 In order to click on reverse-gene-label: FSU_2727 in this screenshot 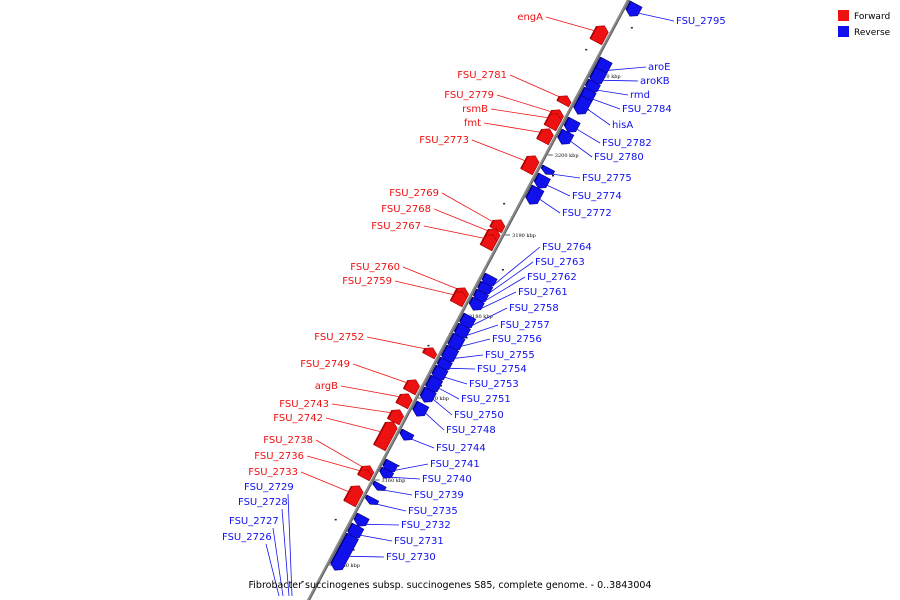, I will do `click(254, 521)`.